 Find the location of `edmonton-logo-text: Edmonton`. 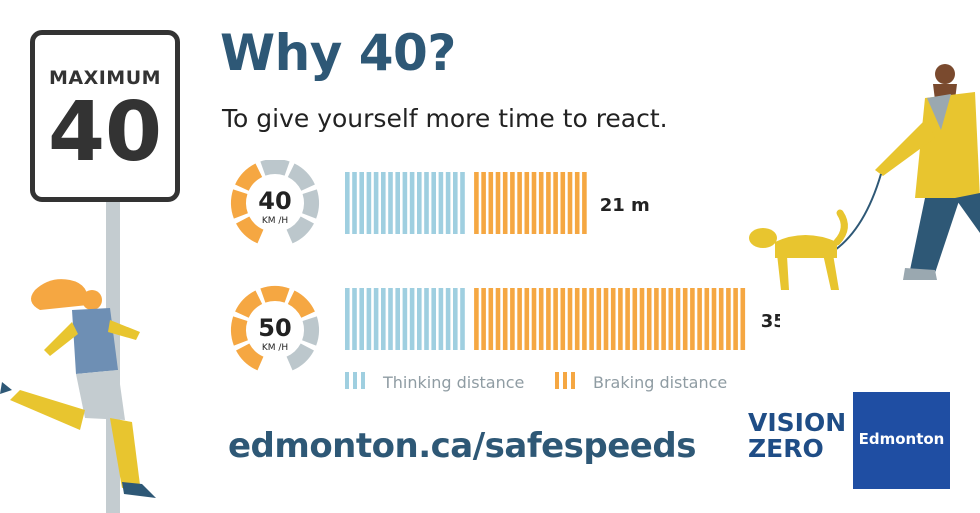

edmonton-logo-text: Edmonton is located at coordinates (901, 439).